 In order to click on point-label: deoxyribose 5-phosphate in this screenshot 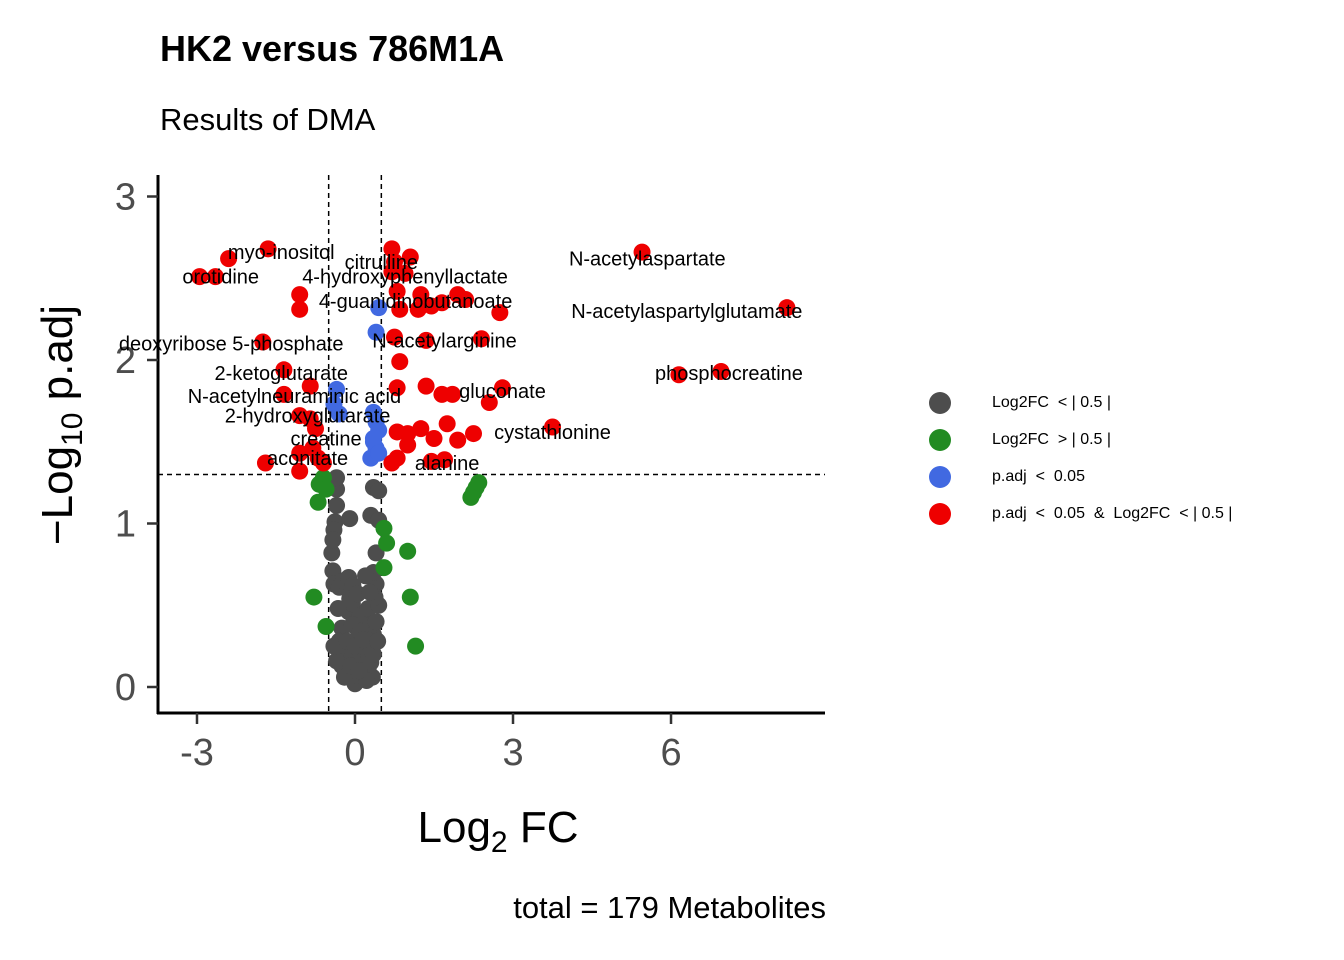, I will do `click(231, 345)`.